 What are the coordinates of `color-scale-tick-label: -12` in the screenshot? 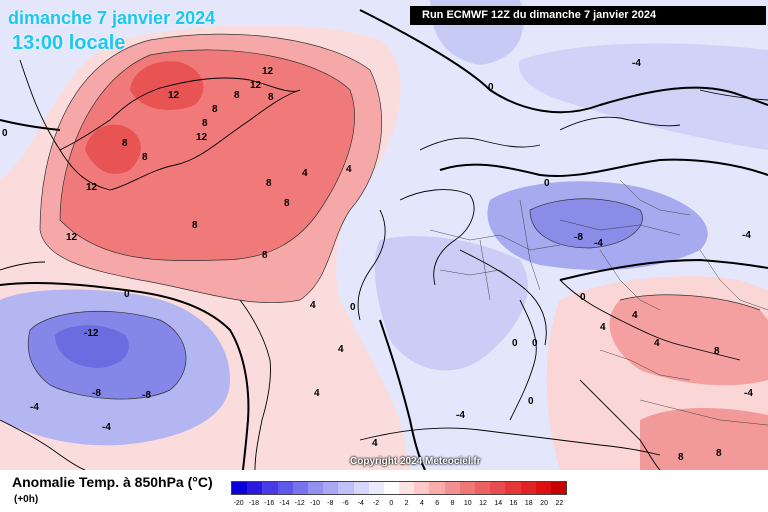 It's located at (299, 503).